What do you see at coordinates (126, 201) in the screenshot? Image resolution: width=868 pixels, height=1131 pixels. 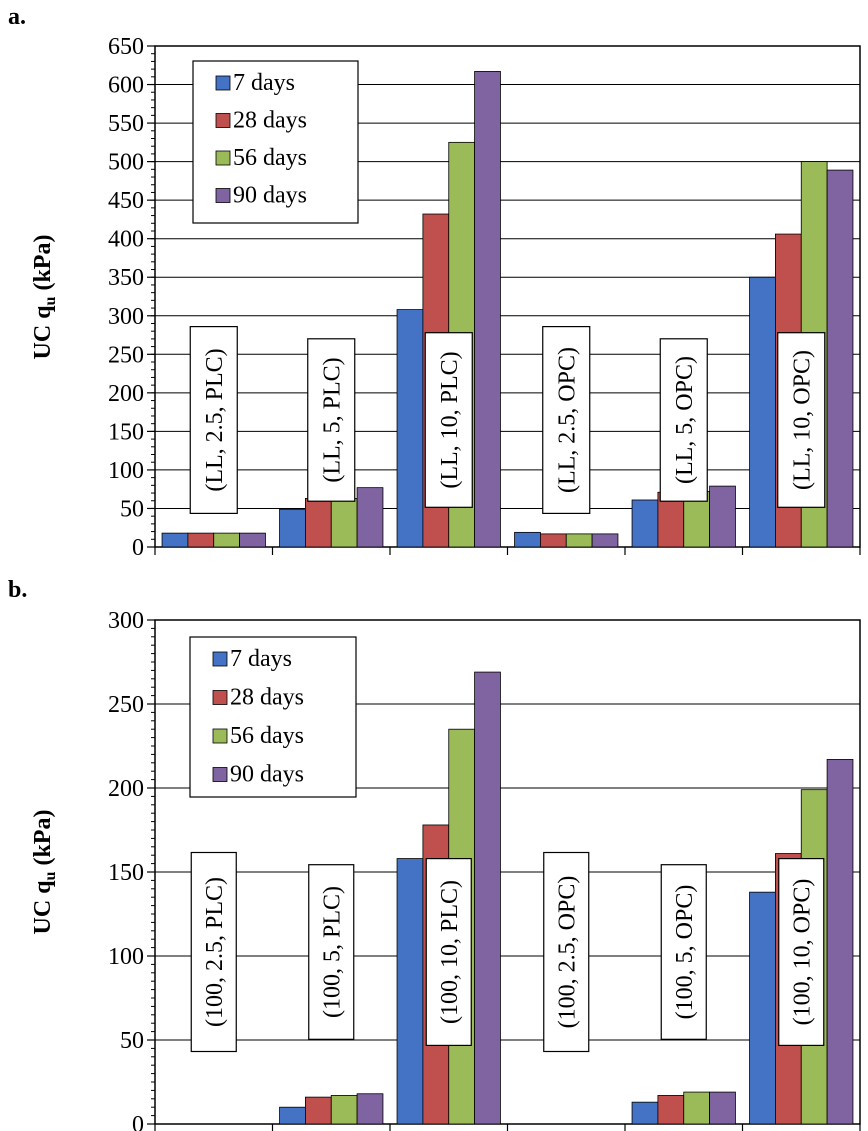 I see `y-tick-label: 450` at bounding box center [126, 201].